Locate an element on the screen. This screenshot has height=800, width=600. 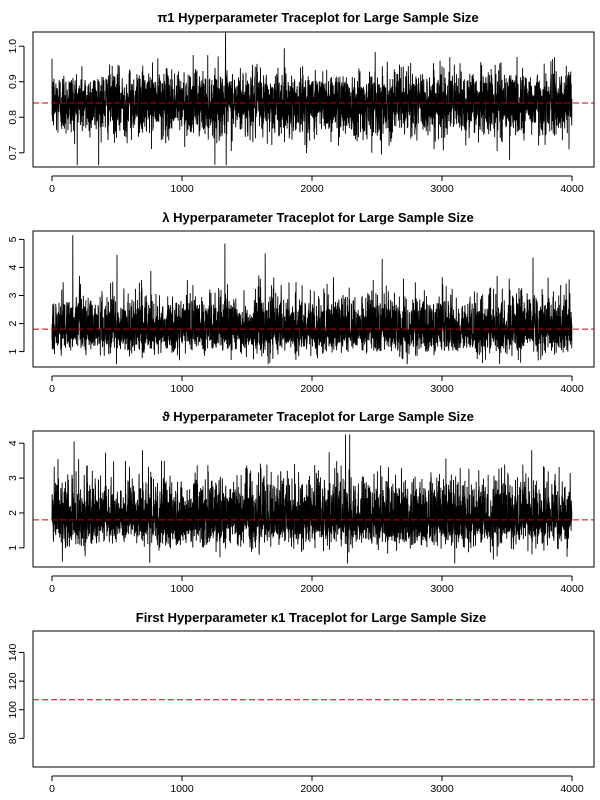
y-tick-label: 0.9 is located at coordinates (13, 81).